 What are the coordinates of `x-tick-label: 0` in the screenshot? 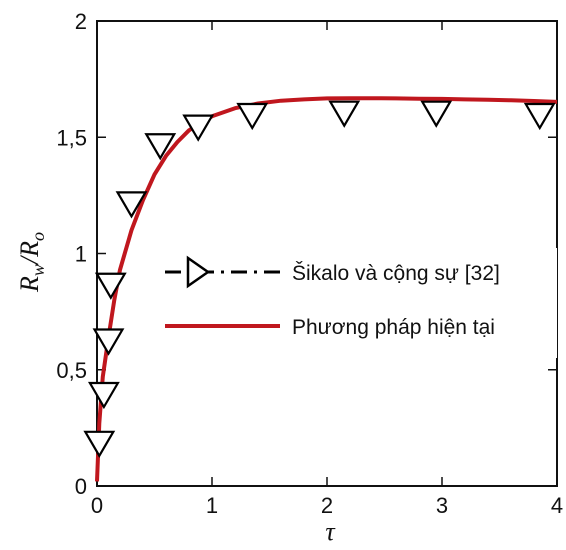 It's located at (97, 505).